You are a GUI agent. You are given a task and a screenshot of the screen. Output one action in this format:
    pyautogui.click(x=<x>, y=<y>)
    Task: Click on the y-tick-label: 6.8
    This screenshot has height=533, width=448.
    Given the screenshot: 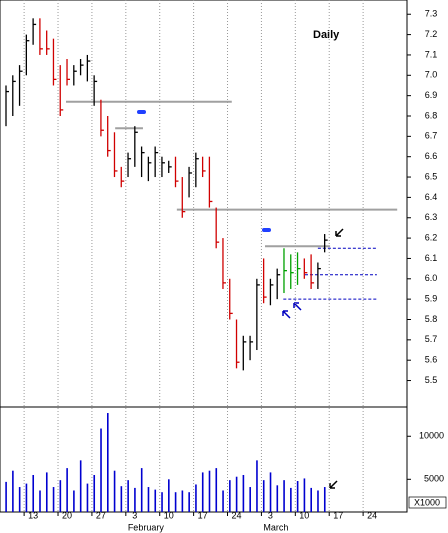 What is the action you would take?
    pyautogui.click(x=431, y=115)
    